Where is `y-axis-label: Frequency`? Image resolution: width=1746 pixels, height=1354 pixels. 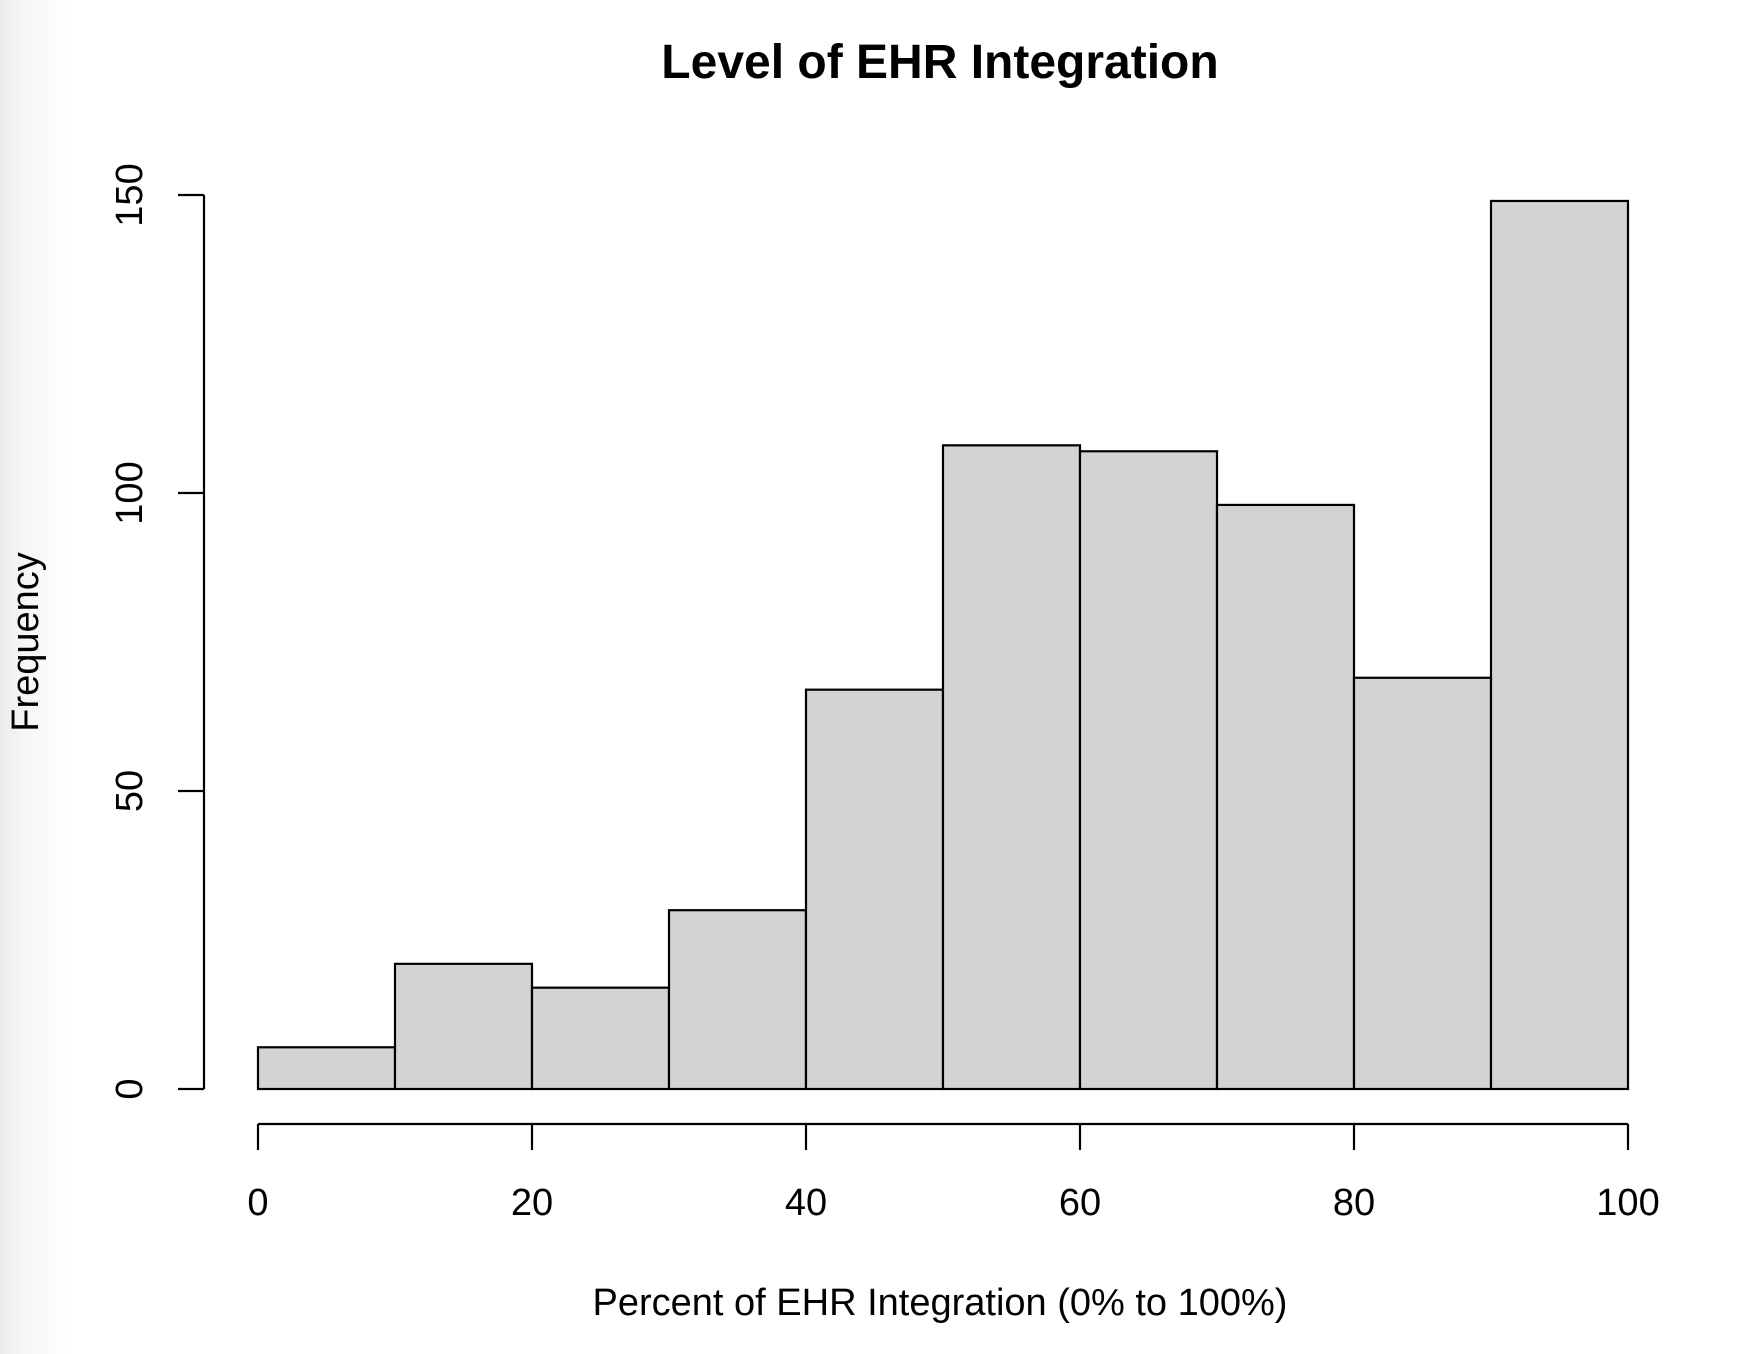 y-axis-label: Frequency is located at coordinates (26, 642).